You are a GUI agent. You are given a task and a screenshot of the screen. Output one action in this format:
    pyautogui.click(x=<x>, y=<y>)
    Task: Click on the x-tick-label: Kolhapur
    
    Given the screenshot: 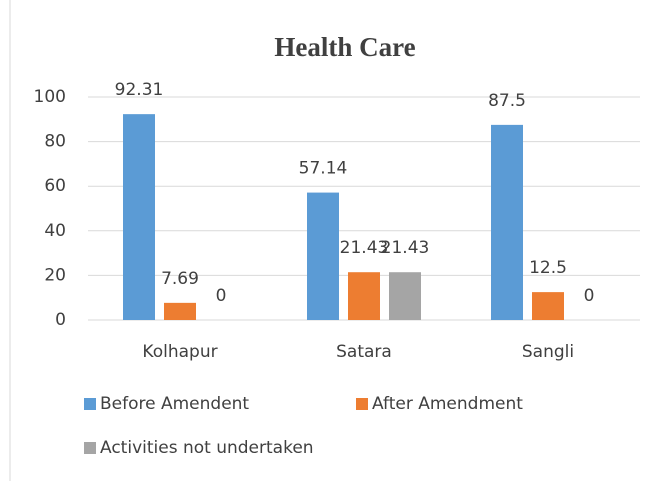 What is the action you would take?
    pyautogui.click(x=179, y=352)
    